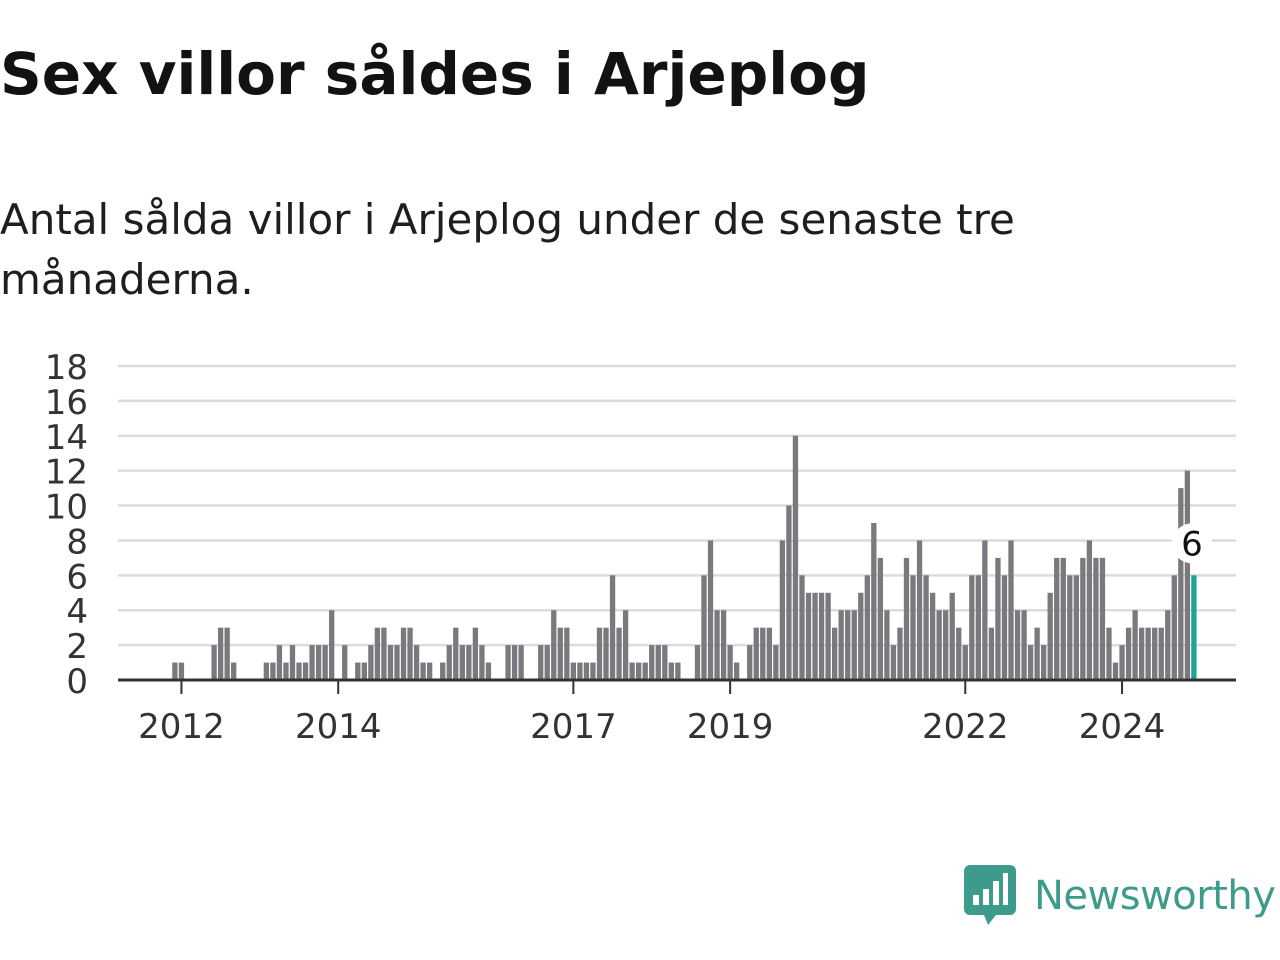  Describe the element at coordinates (990, 895) in the screenshot. I see `newsworthy-logo-icon` at that location.